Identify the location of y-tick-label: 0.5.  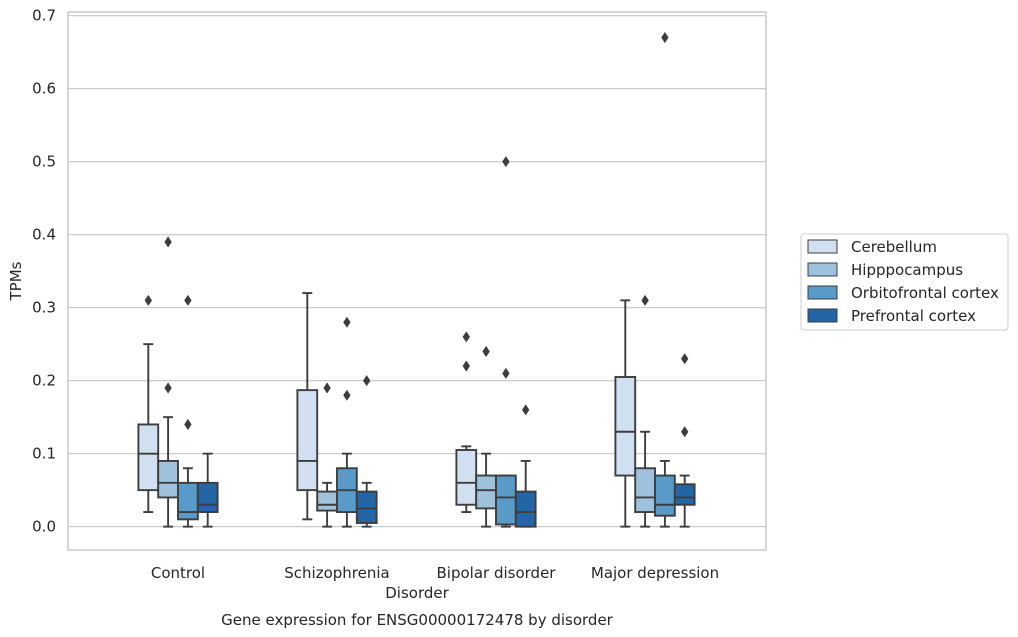
(44, 162).